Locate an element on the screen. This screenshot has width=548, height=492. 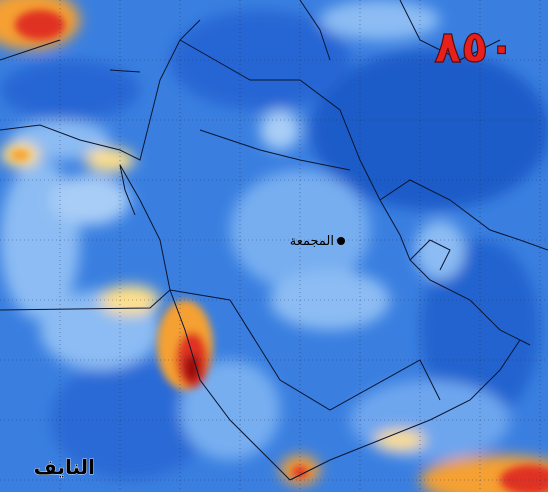
signature: النايف is located at coordinates (64, 467).